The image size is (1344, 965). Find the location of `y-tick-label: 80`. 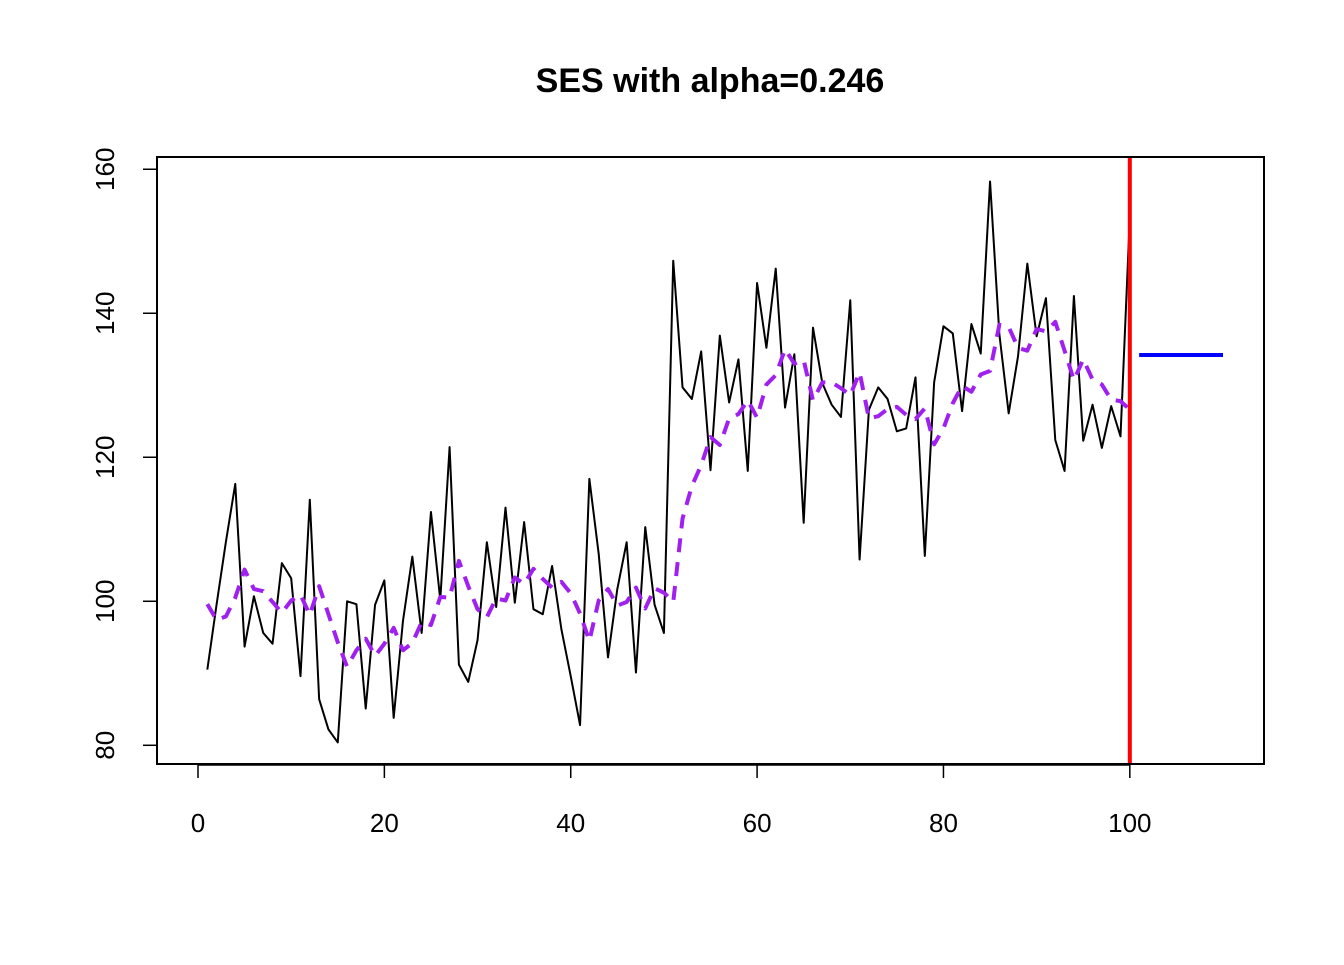

y-tick-label: 80 is located at coordinates (105, 745).